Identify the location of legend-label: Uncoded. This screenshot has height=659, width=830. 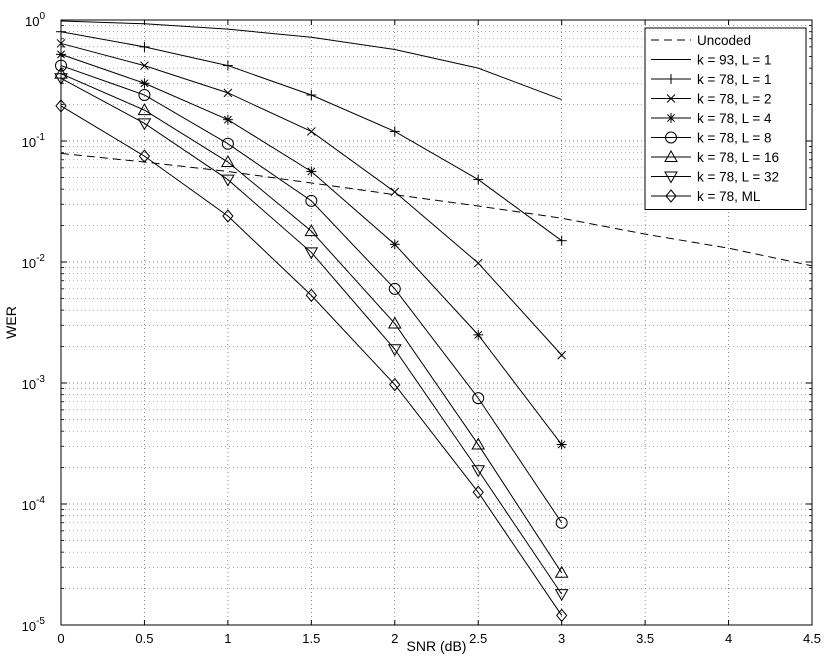
(724, 40).